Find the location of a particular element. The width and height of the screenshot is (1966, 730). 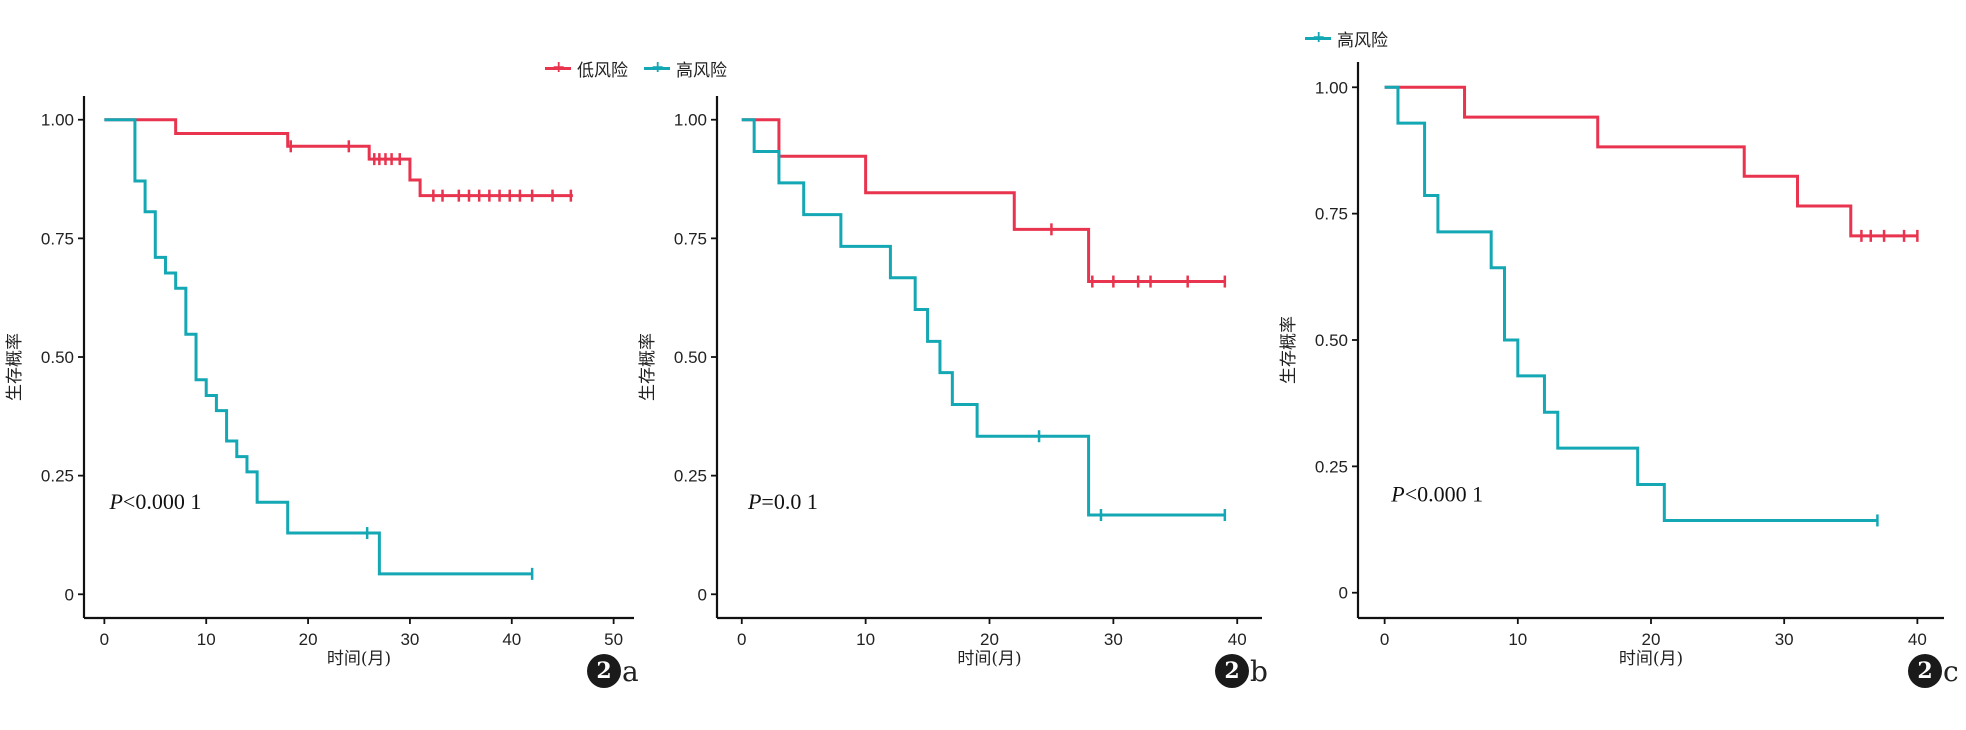

legend-swatch-low is located at coordinates (558, 66).